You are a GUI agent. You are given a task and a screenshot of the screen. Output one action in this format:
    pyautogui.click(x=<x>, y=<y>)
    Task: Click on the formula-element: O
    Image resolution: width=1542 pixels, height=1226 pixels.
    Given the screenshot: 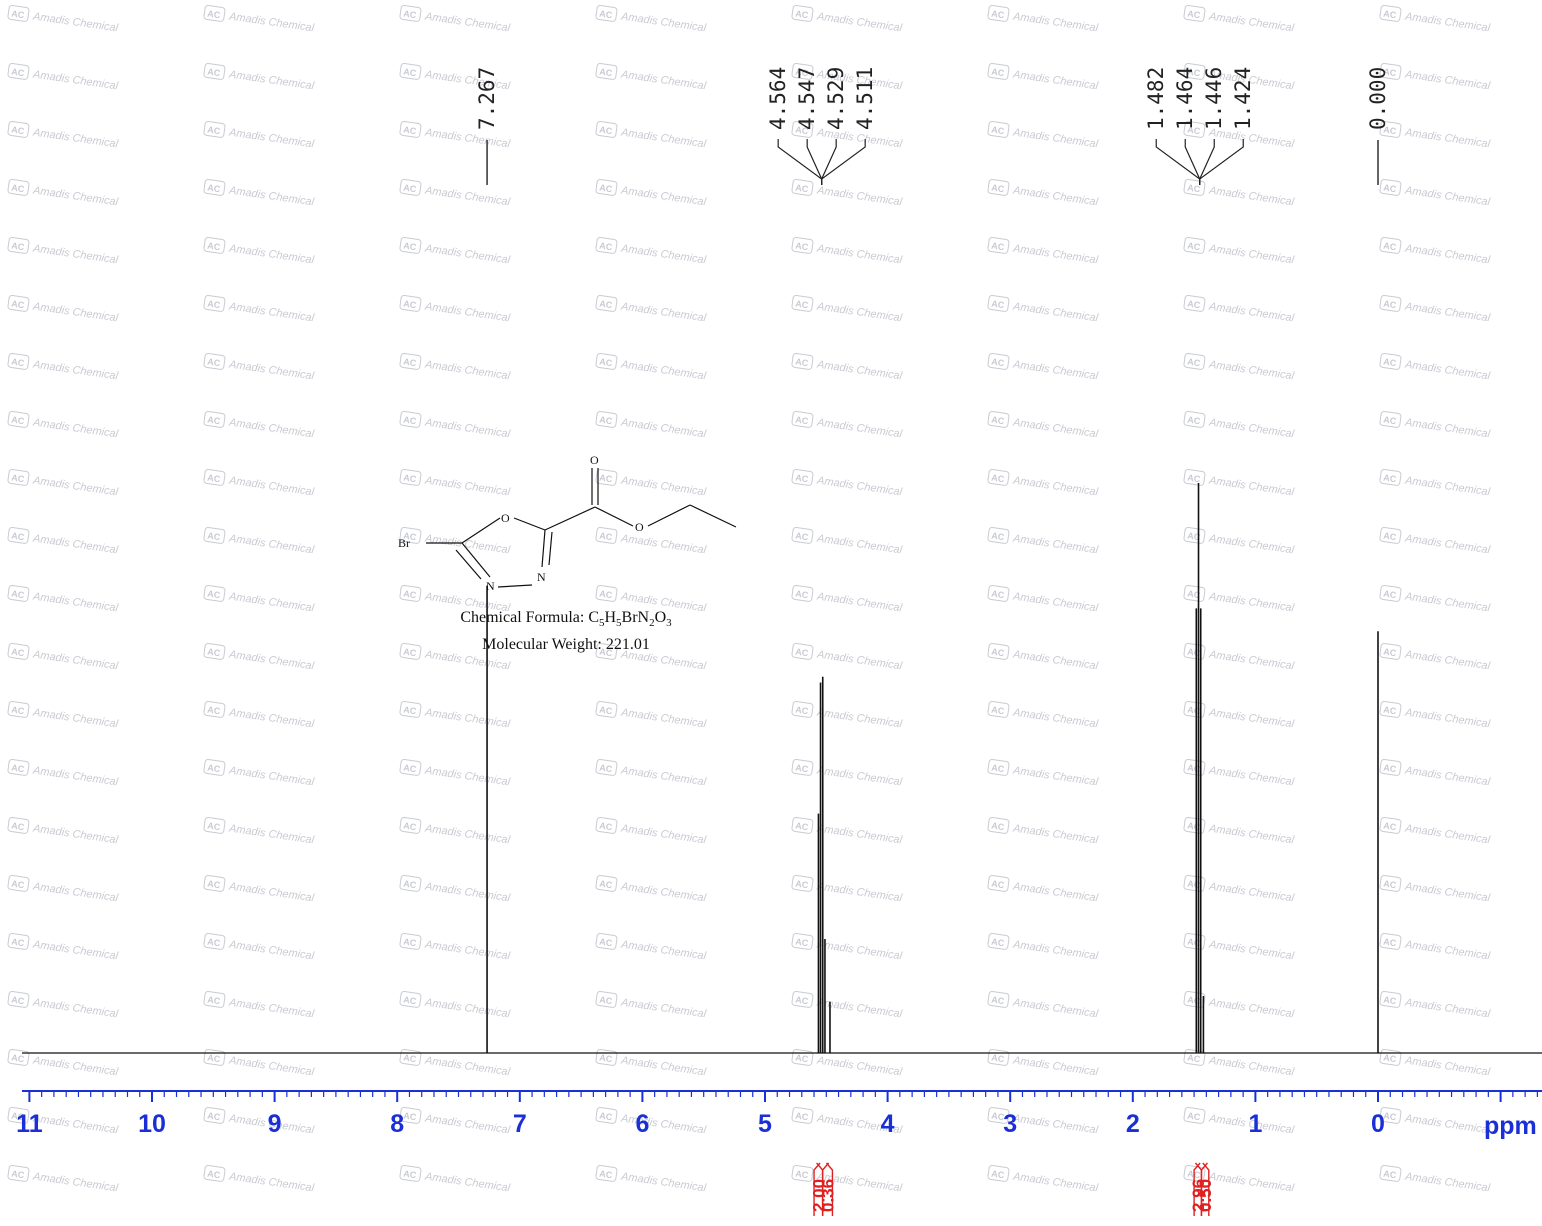 What is the action you would take?
    pyautogui.click(x=661, y=617)
    